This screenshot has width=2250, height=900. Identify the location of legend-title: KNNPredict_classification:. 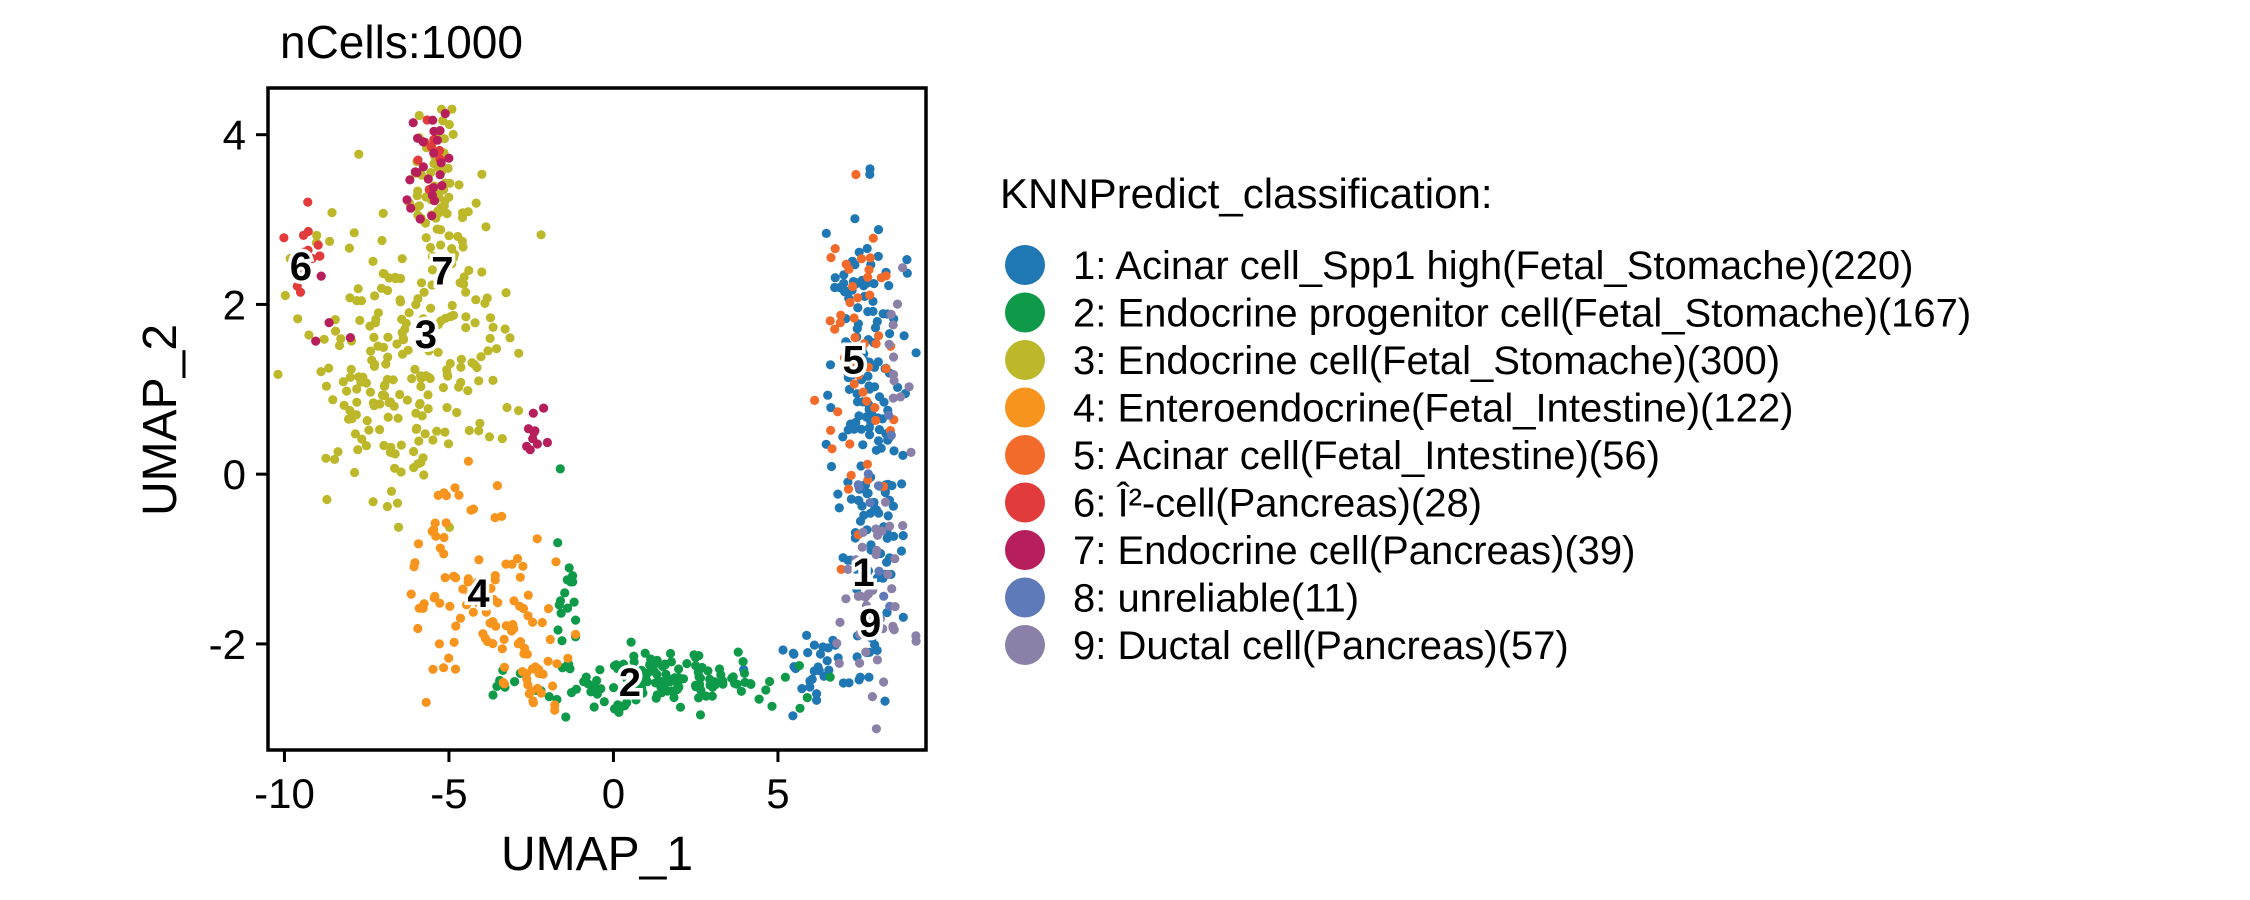
(1246, 193).